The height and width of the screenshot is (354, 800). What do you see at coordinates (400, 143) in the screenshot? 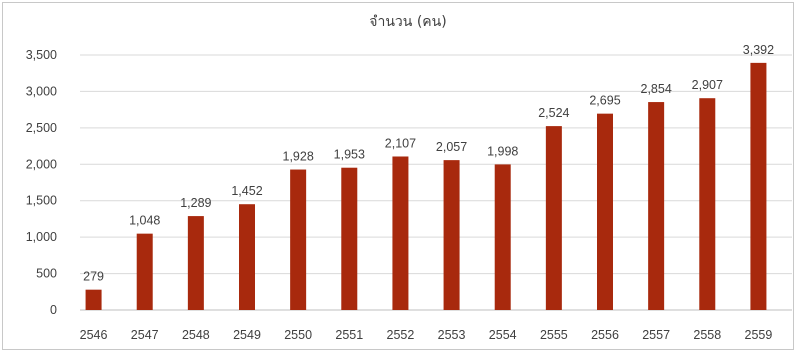
I see `data-label: 2,107` at bounding box center [400, 143].